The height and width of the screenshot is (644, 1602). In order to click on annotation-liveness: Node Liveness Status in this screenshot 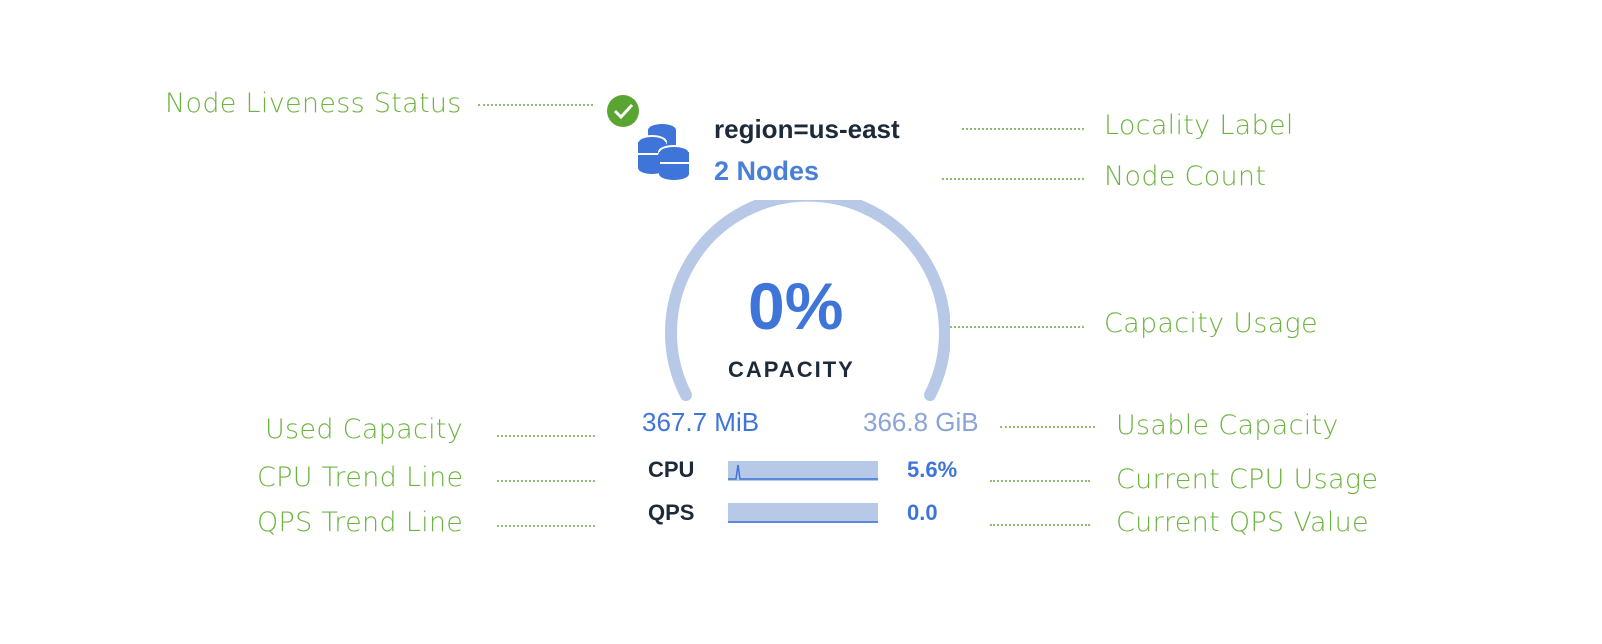, I will do `click(313, 103)`.